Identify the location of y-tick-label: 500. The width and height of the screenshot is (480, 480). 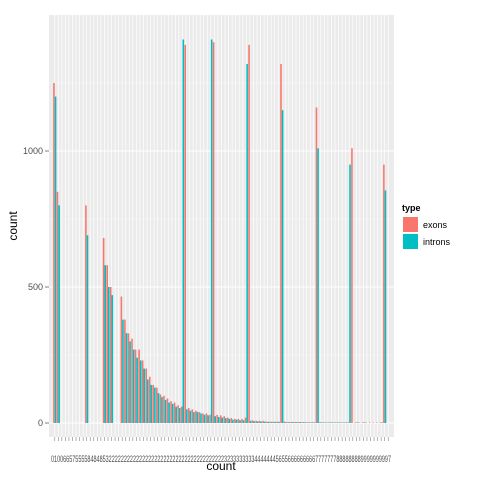
(35, 287).